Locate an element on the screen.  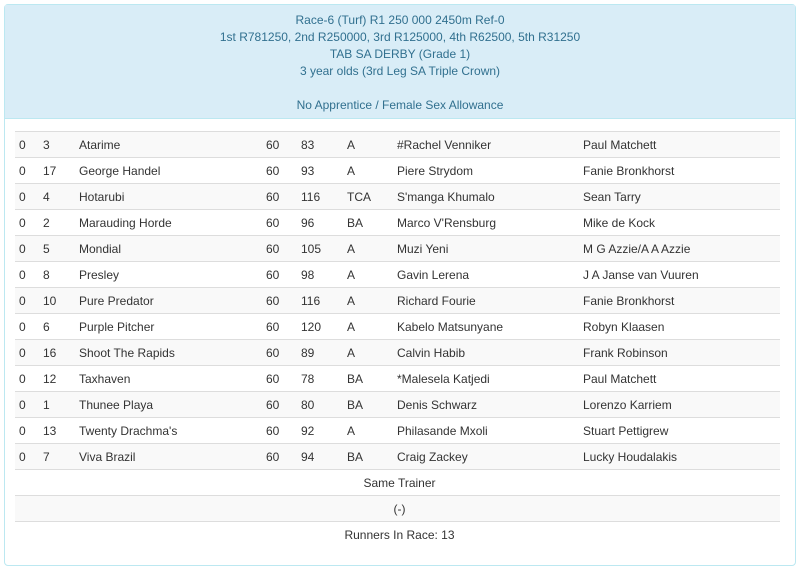
number-cell: 2 is located at coordinates (57, 222).